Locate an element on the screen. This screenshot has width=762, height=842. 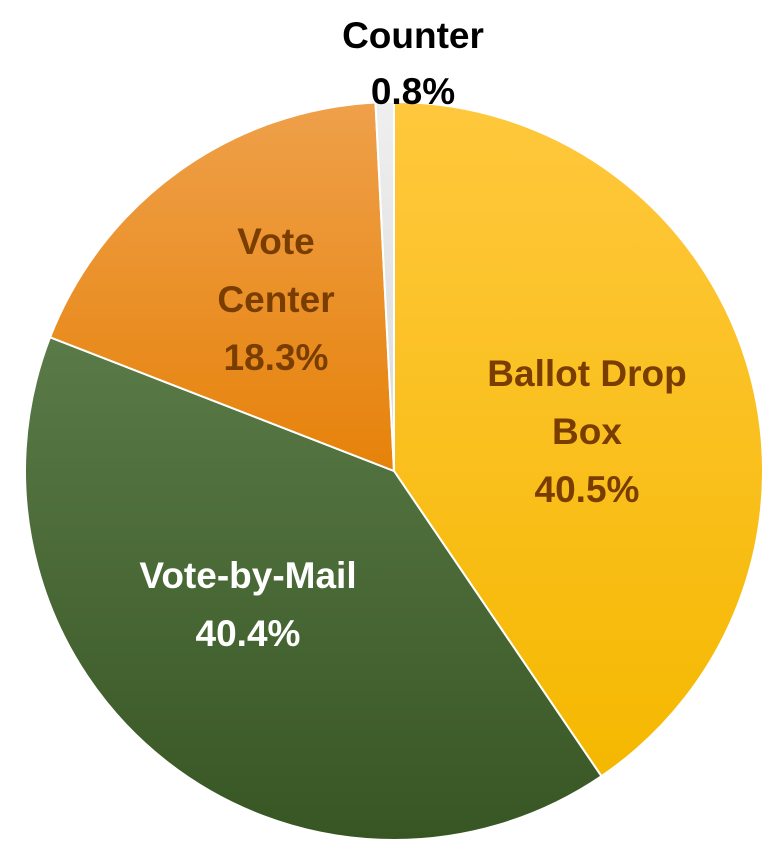
data-label-counter: Counter 0.8% is located at coordinates (413, 63).